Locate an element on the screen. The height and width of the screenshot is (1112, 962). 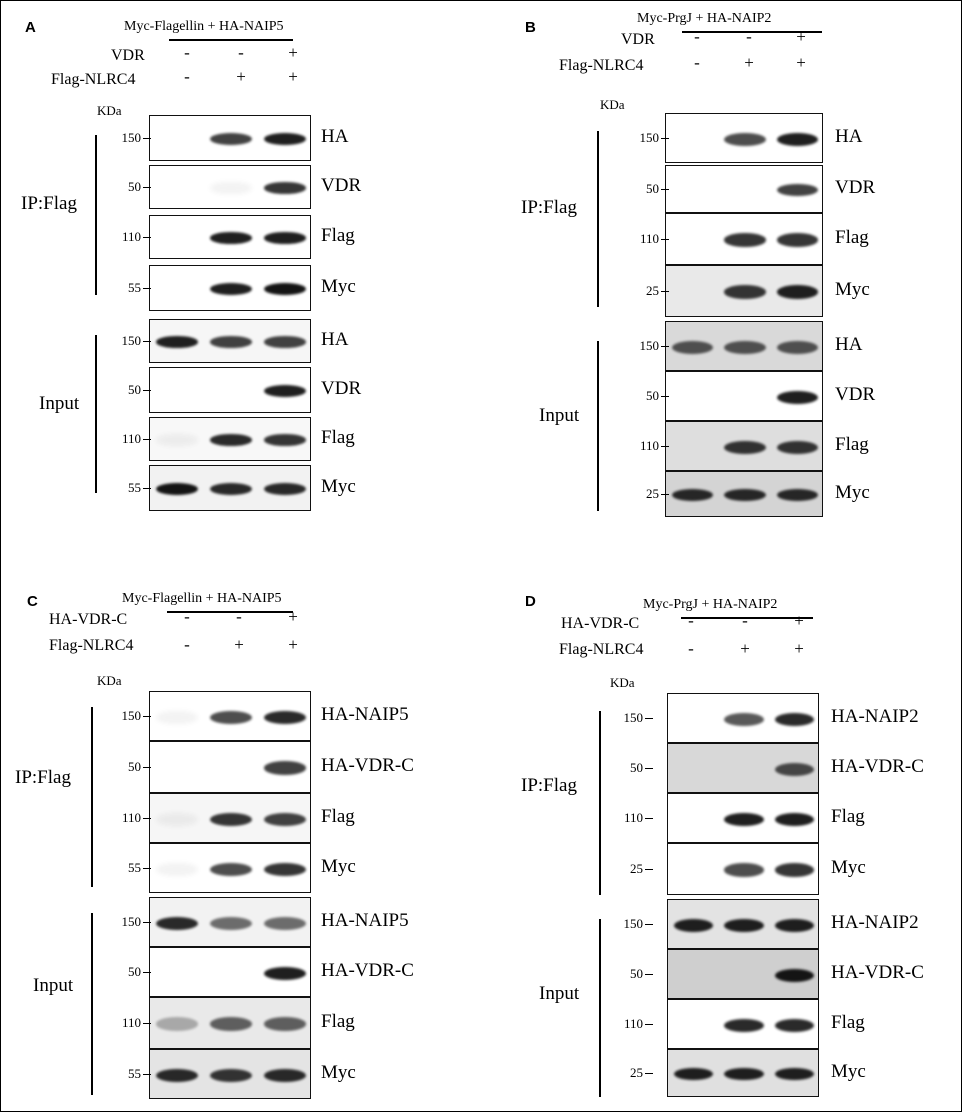
panel-header: Myc-PrgJ + HA-NAIP2 is located at coordinates (704, 18).